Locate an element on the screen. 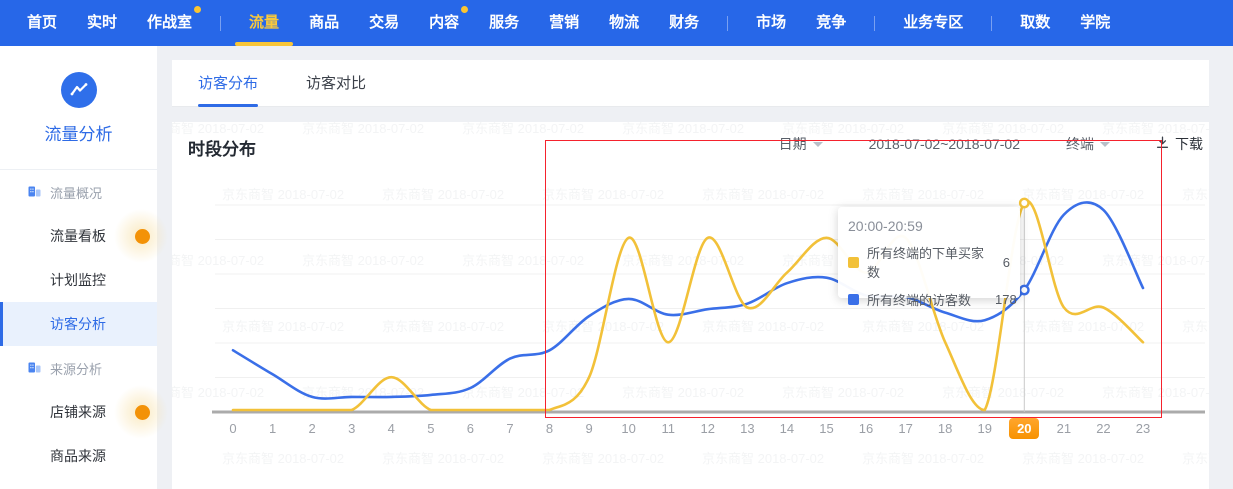 The image size is (1233, 489). nav-item-market: 市场 is located at coordinates (771, 22).